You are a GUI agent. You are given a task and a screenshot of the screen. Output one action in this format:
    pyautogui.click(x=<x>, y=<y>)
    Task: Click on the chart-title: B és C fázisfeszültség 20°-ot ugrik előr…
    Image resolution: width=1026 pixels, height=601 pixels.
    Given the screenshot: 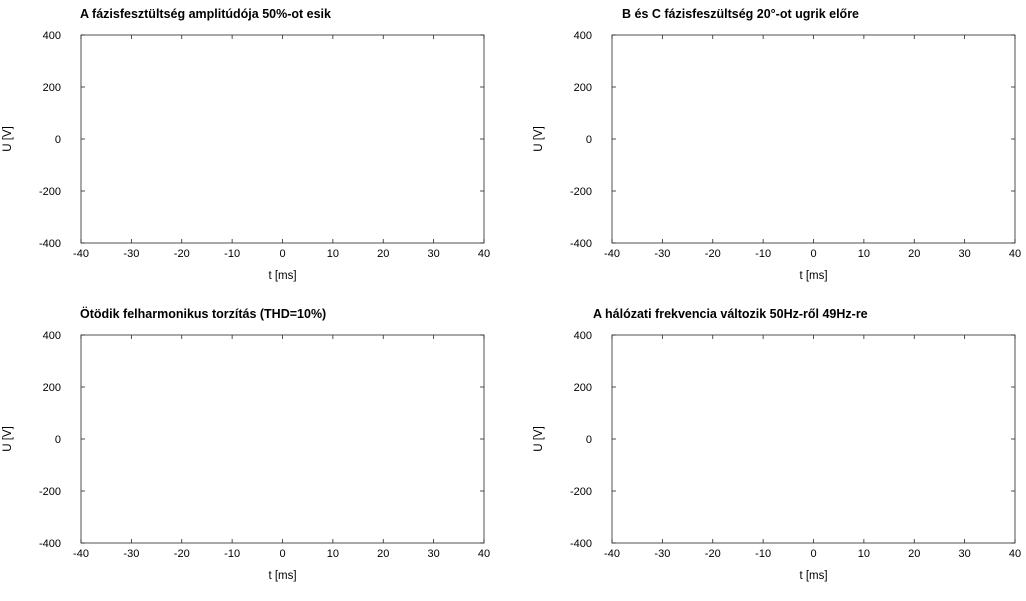 What is the action you would take?
    pyautogui.click(x=740, y=14)
    